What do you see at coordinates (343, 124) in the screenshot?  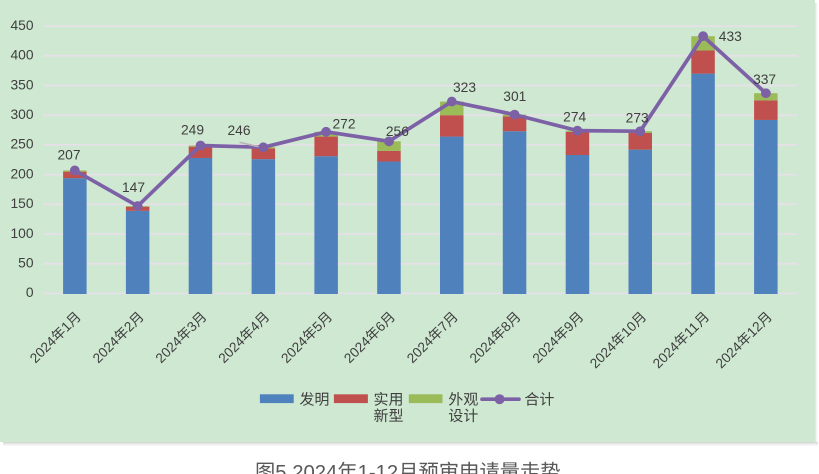 I see `svg-text: 272` at bounding box center [343, 124].